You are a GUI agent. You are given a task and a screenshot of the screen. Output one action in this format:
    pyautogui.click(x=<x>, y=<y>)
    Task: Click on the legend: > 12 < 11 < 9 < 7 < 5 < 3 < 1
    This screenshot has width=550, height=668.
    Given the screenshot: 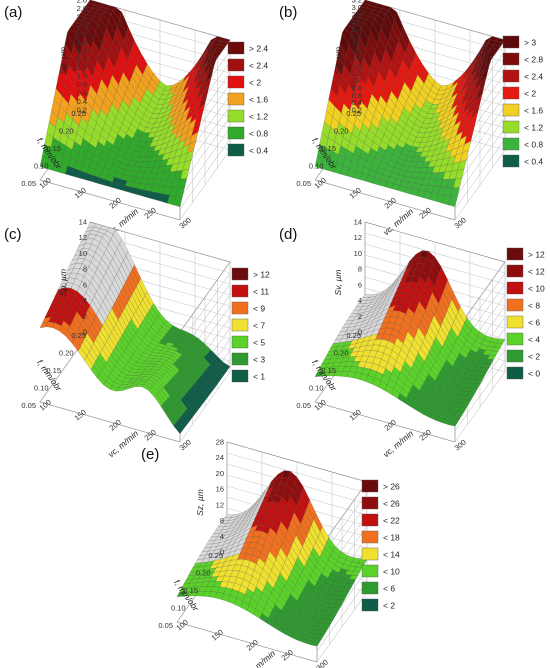 What is the action you would take?
    pyautogui.click(x=250, y=325)
    